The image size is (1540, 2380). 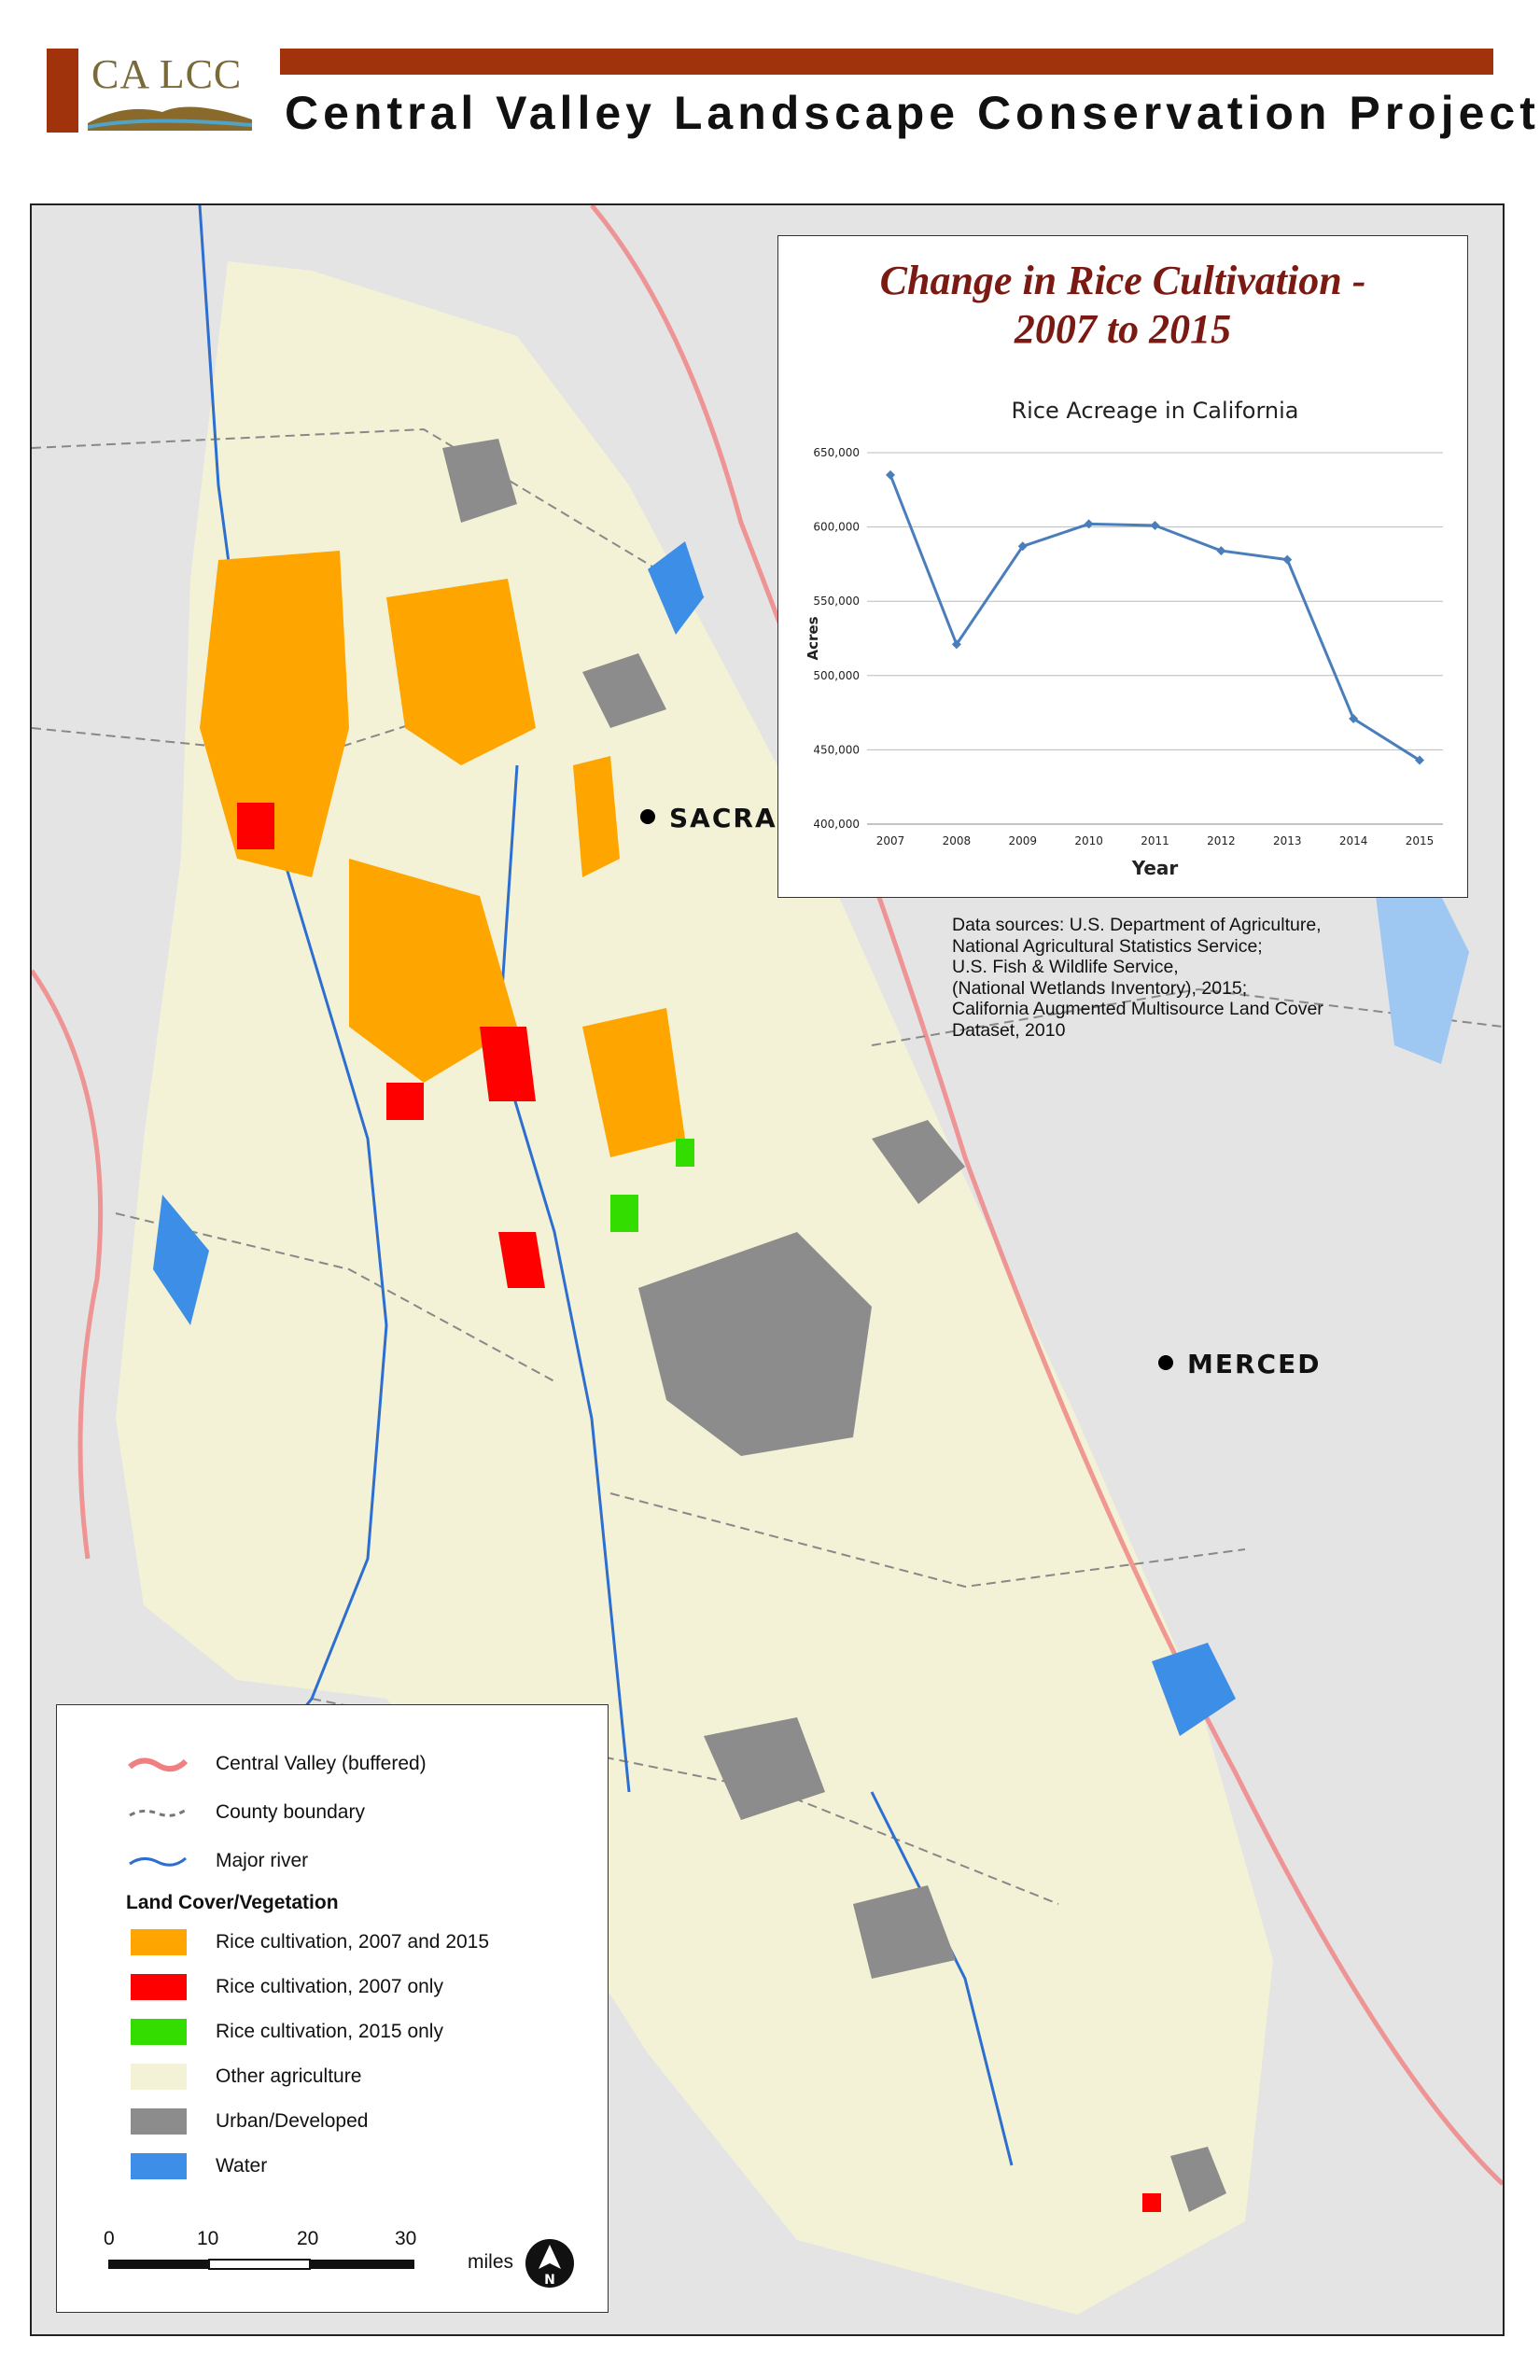 What do you see at coordinates (1420, 840) in the screenshot?
I see `x-tick-label: 2015` at bounding box center [1420, 840].